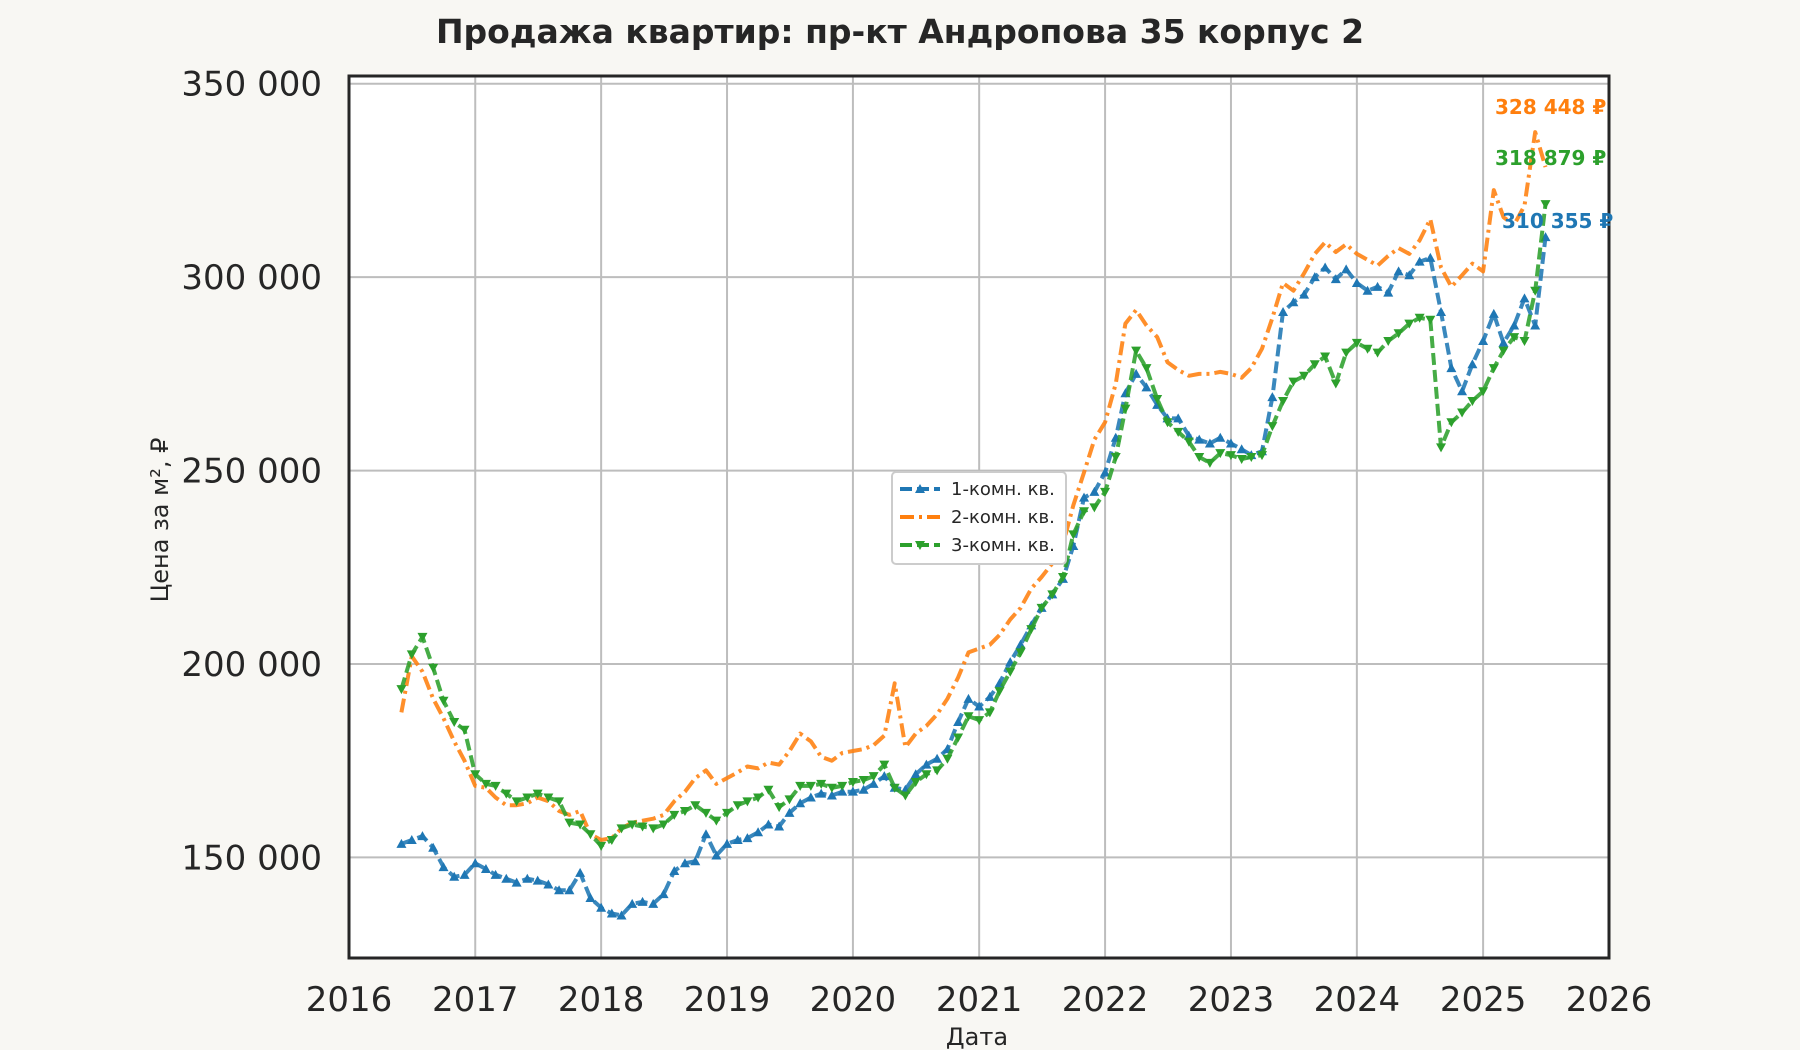 The image size is (1800, 1050). Describe the element at coordinates (853, 1000) in the screenshot. I see `x-tick-label: 2020` at that location.